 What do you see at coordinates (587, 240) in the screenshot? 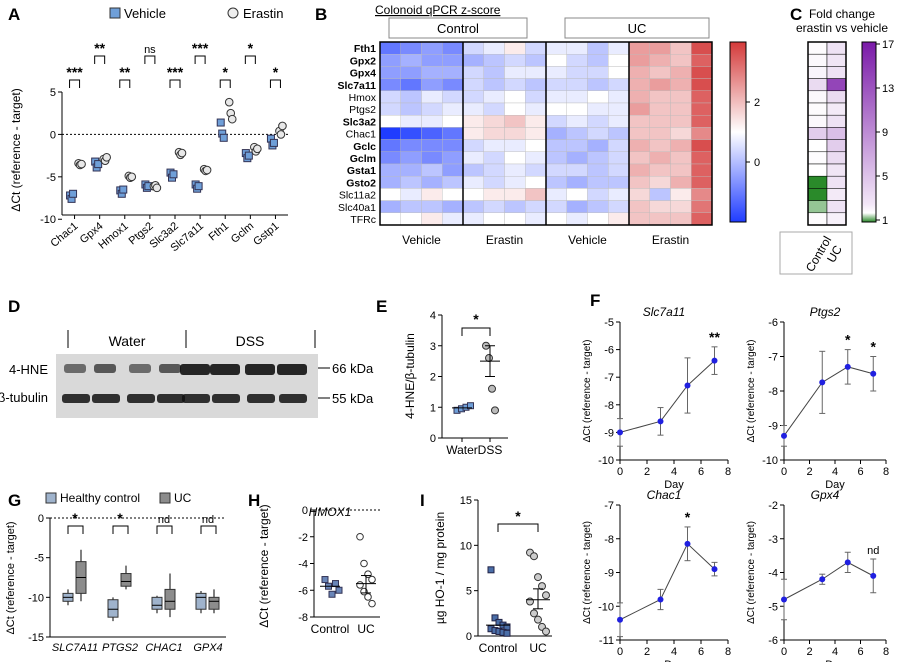
I see `b-bottom-label: Vehicle` at bounding box center [587, 240].